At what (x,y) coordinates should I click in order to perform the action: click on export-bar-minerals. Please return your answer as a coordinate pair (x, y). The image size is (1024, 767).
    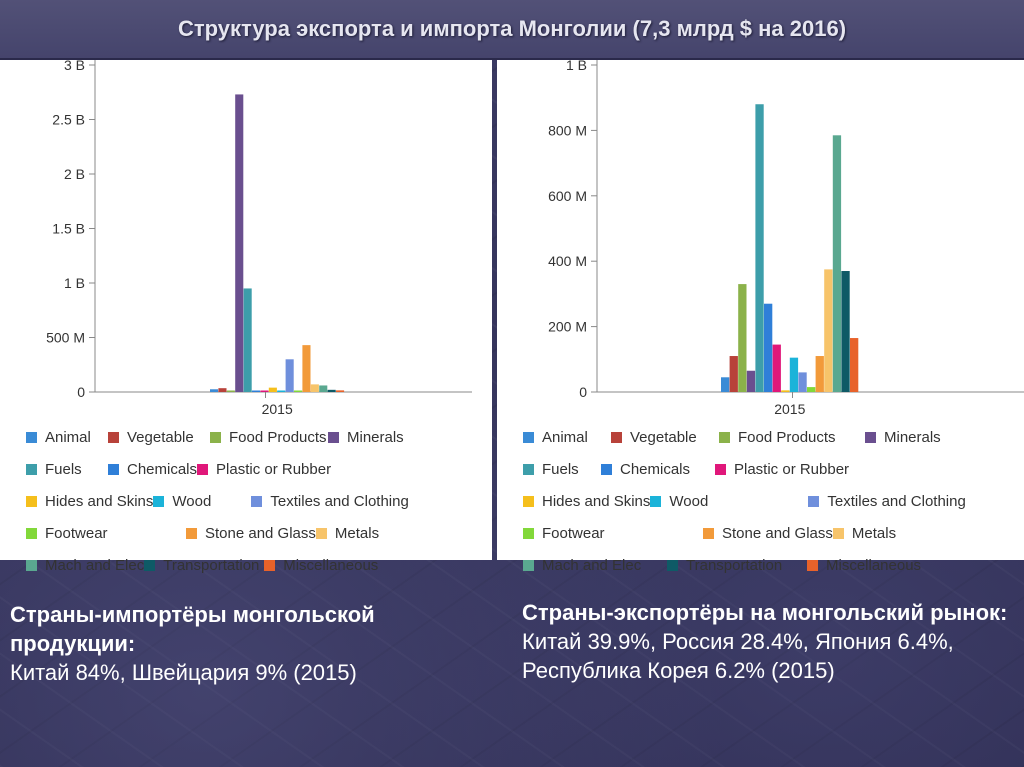
    Looking at the image, I should click on (239, 243).